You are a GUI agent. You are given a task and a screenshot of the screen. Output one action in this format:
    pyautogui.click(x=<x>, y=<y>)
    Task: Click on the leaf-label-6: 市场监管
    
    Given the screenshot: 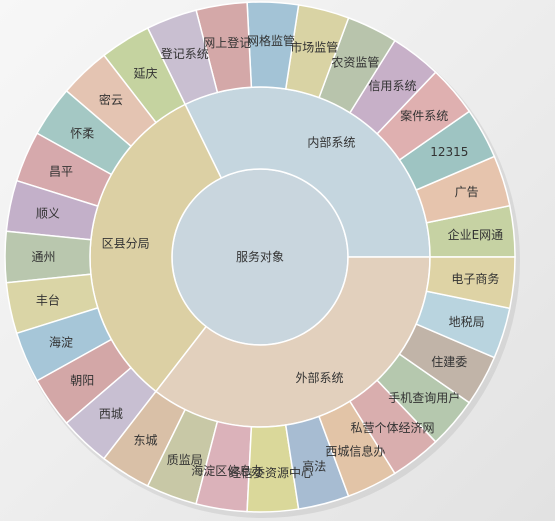 What is the action you would take?
    pyautogui.click(x=314, y=46)
    